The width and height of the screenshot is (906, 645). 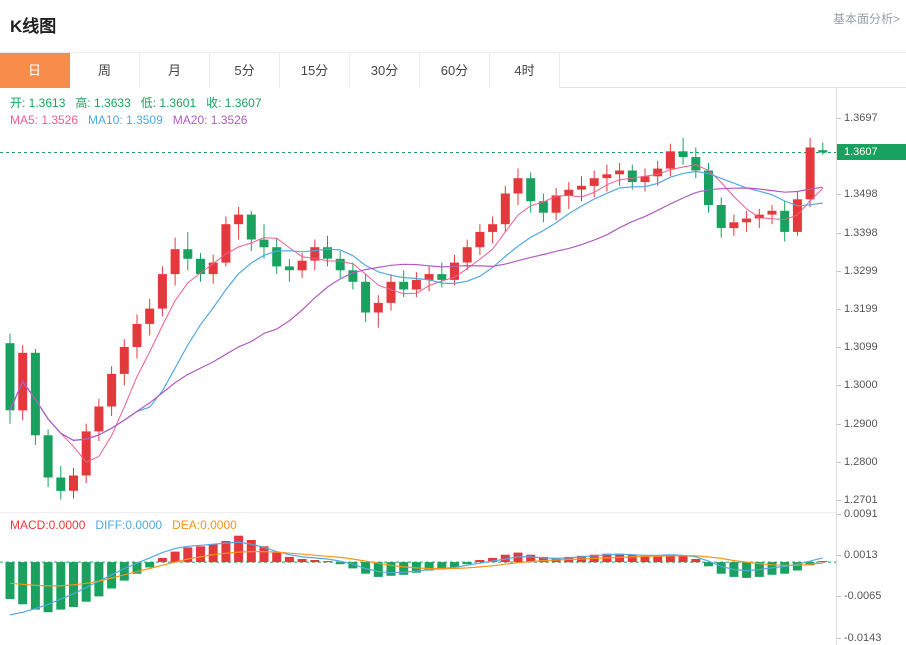 I want to click on timeframe-tab-1: 日, so click(x=35, y=70).